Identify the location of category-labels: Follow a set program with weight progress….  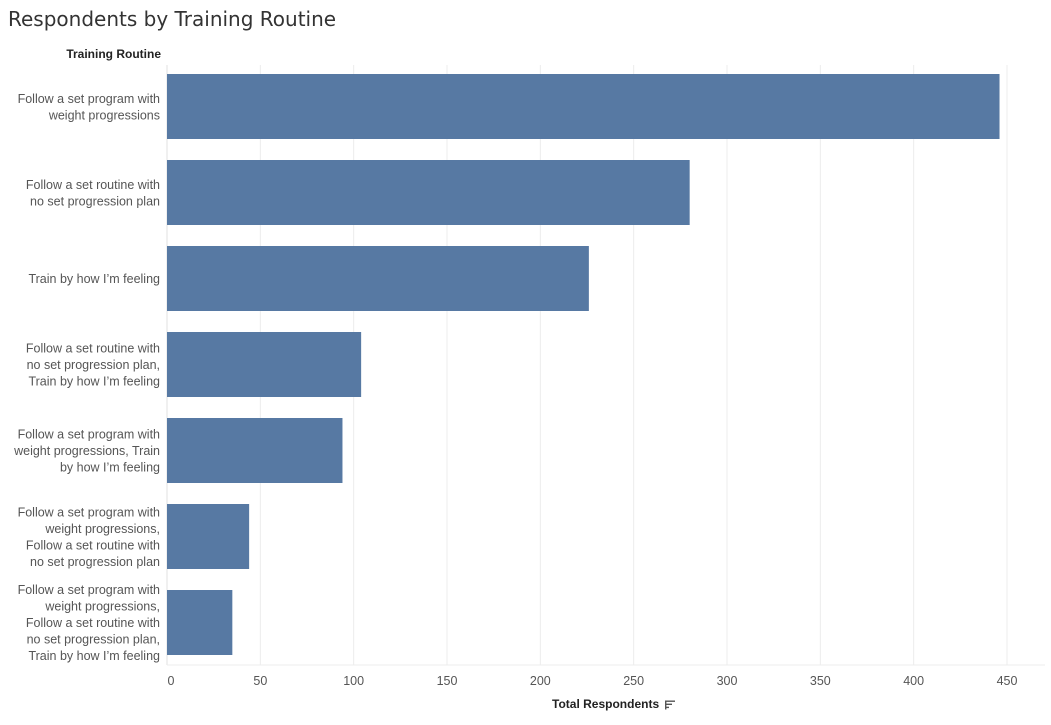
(86, 377).